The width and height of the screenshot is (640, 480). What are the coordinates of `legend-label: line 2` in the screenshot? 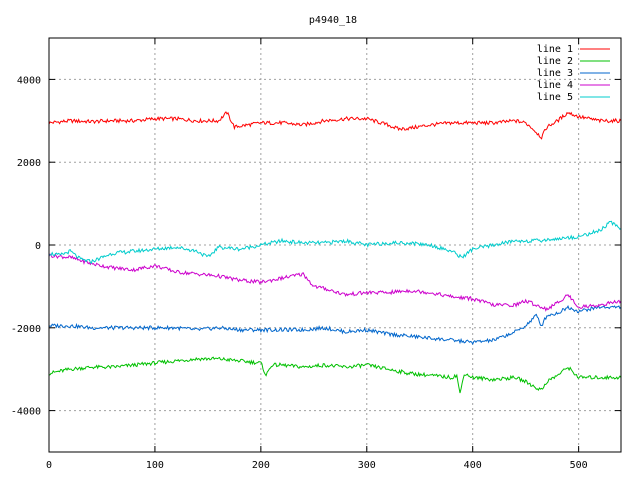 It's located at (555, 61).